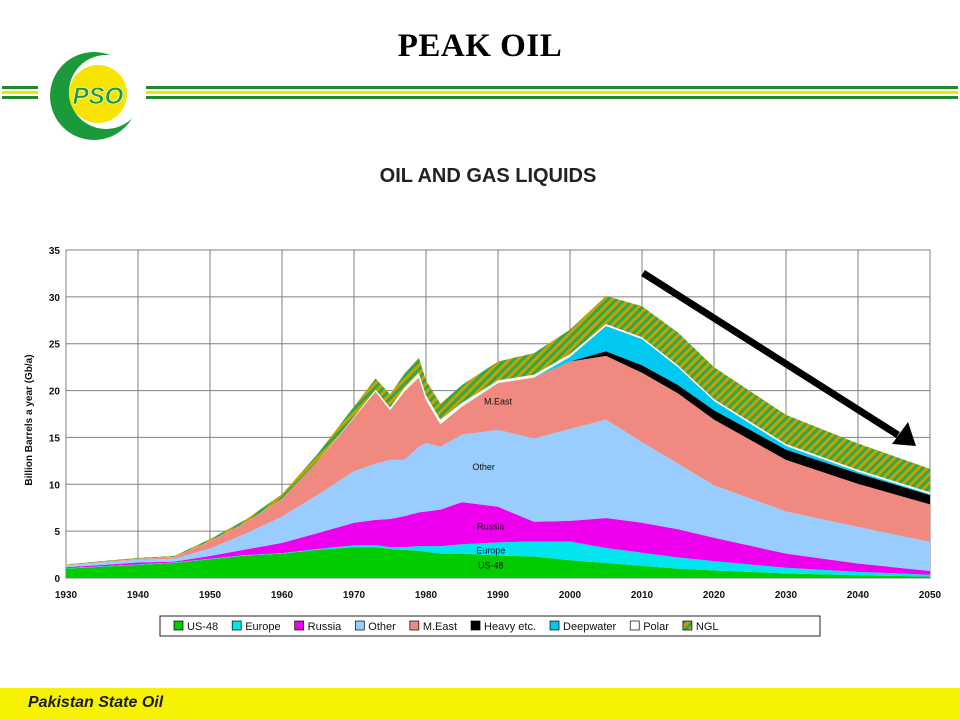 This screenshot has width=960, height=720. What do you see at coordinates (488, 176) in the screenshot?
I see `chart-title: OIL AND GAS LIQUIDS` at bounding box center [488, 176].